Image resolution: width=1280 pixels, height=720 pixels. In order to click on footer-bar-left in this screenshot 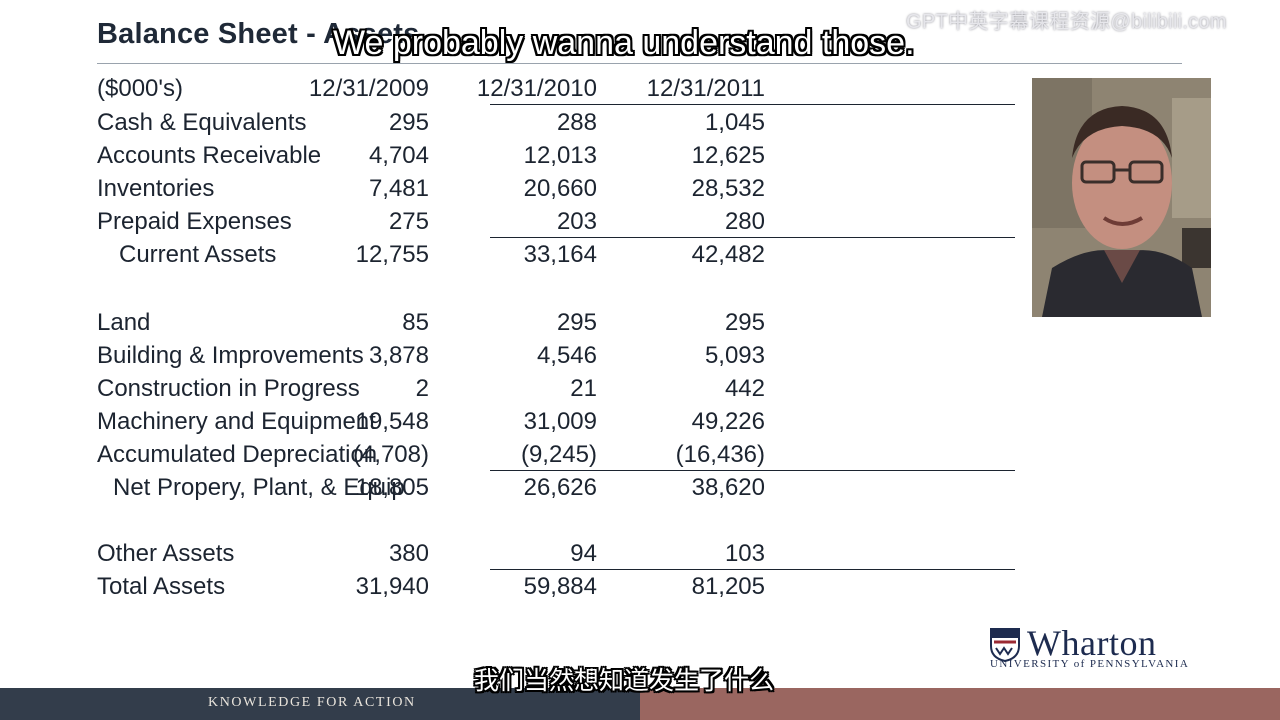, I will do `click(320, 704)`.